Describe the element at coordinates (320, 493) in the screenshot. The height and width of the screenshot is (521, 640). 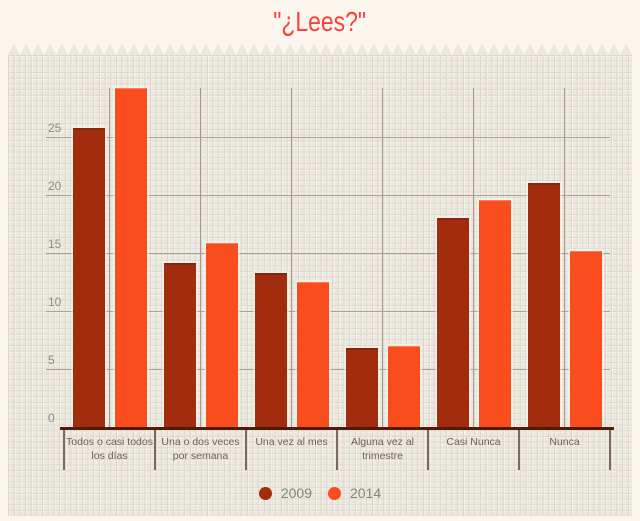
I see `legend: 2009 2014` at that location.